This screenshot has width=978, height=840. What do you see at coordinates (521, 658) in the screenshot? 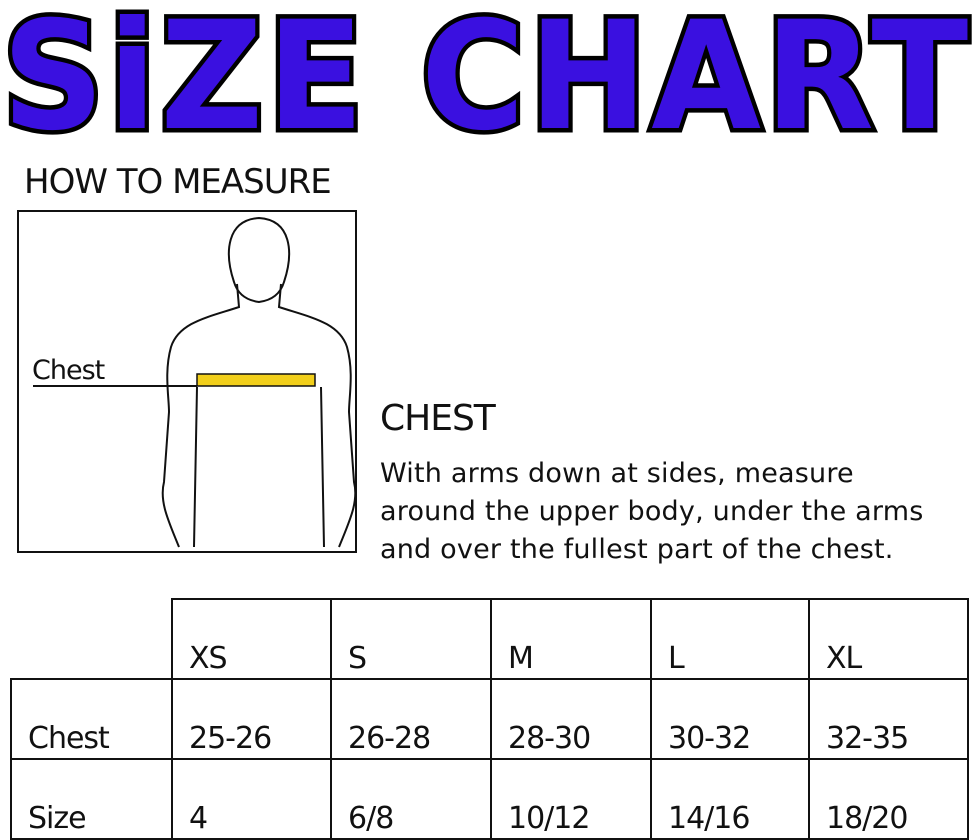
I see `size-header-cell-text: M` at bounding box center [521, 658].